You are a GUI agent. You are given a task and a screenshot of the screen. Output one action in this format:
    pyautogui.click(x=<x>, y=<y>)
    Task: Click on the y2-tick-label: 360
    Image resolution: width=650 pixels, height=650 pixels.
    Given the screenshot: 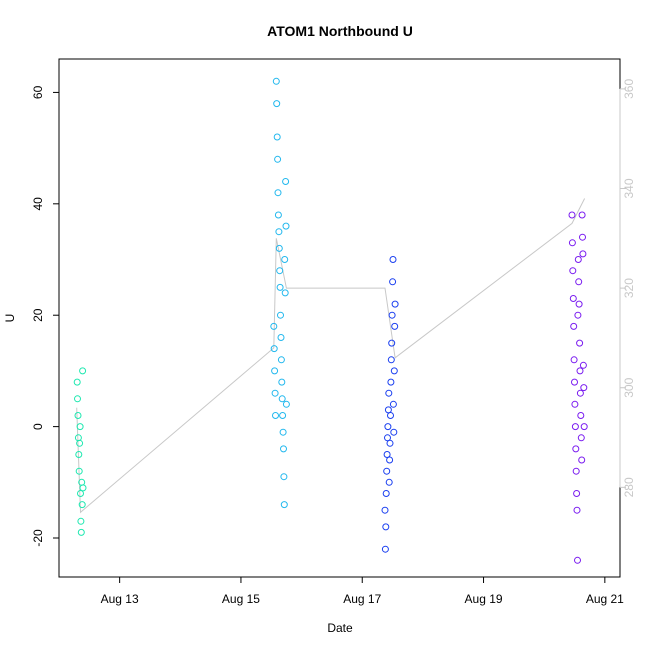 What is the action you would take?
    pyautogui.click(x=629, y=89)
    